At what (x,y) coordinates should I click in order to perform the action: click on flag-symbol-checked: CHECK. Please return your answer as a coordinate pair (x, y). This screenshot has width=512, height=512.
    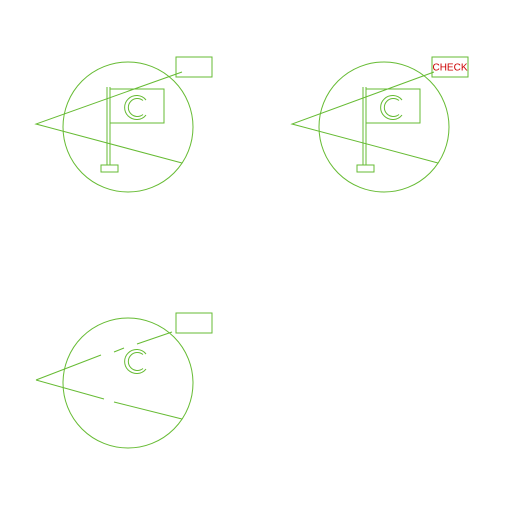
    Looking at the image, I should click on (379, 124).